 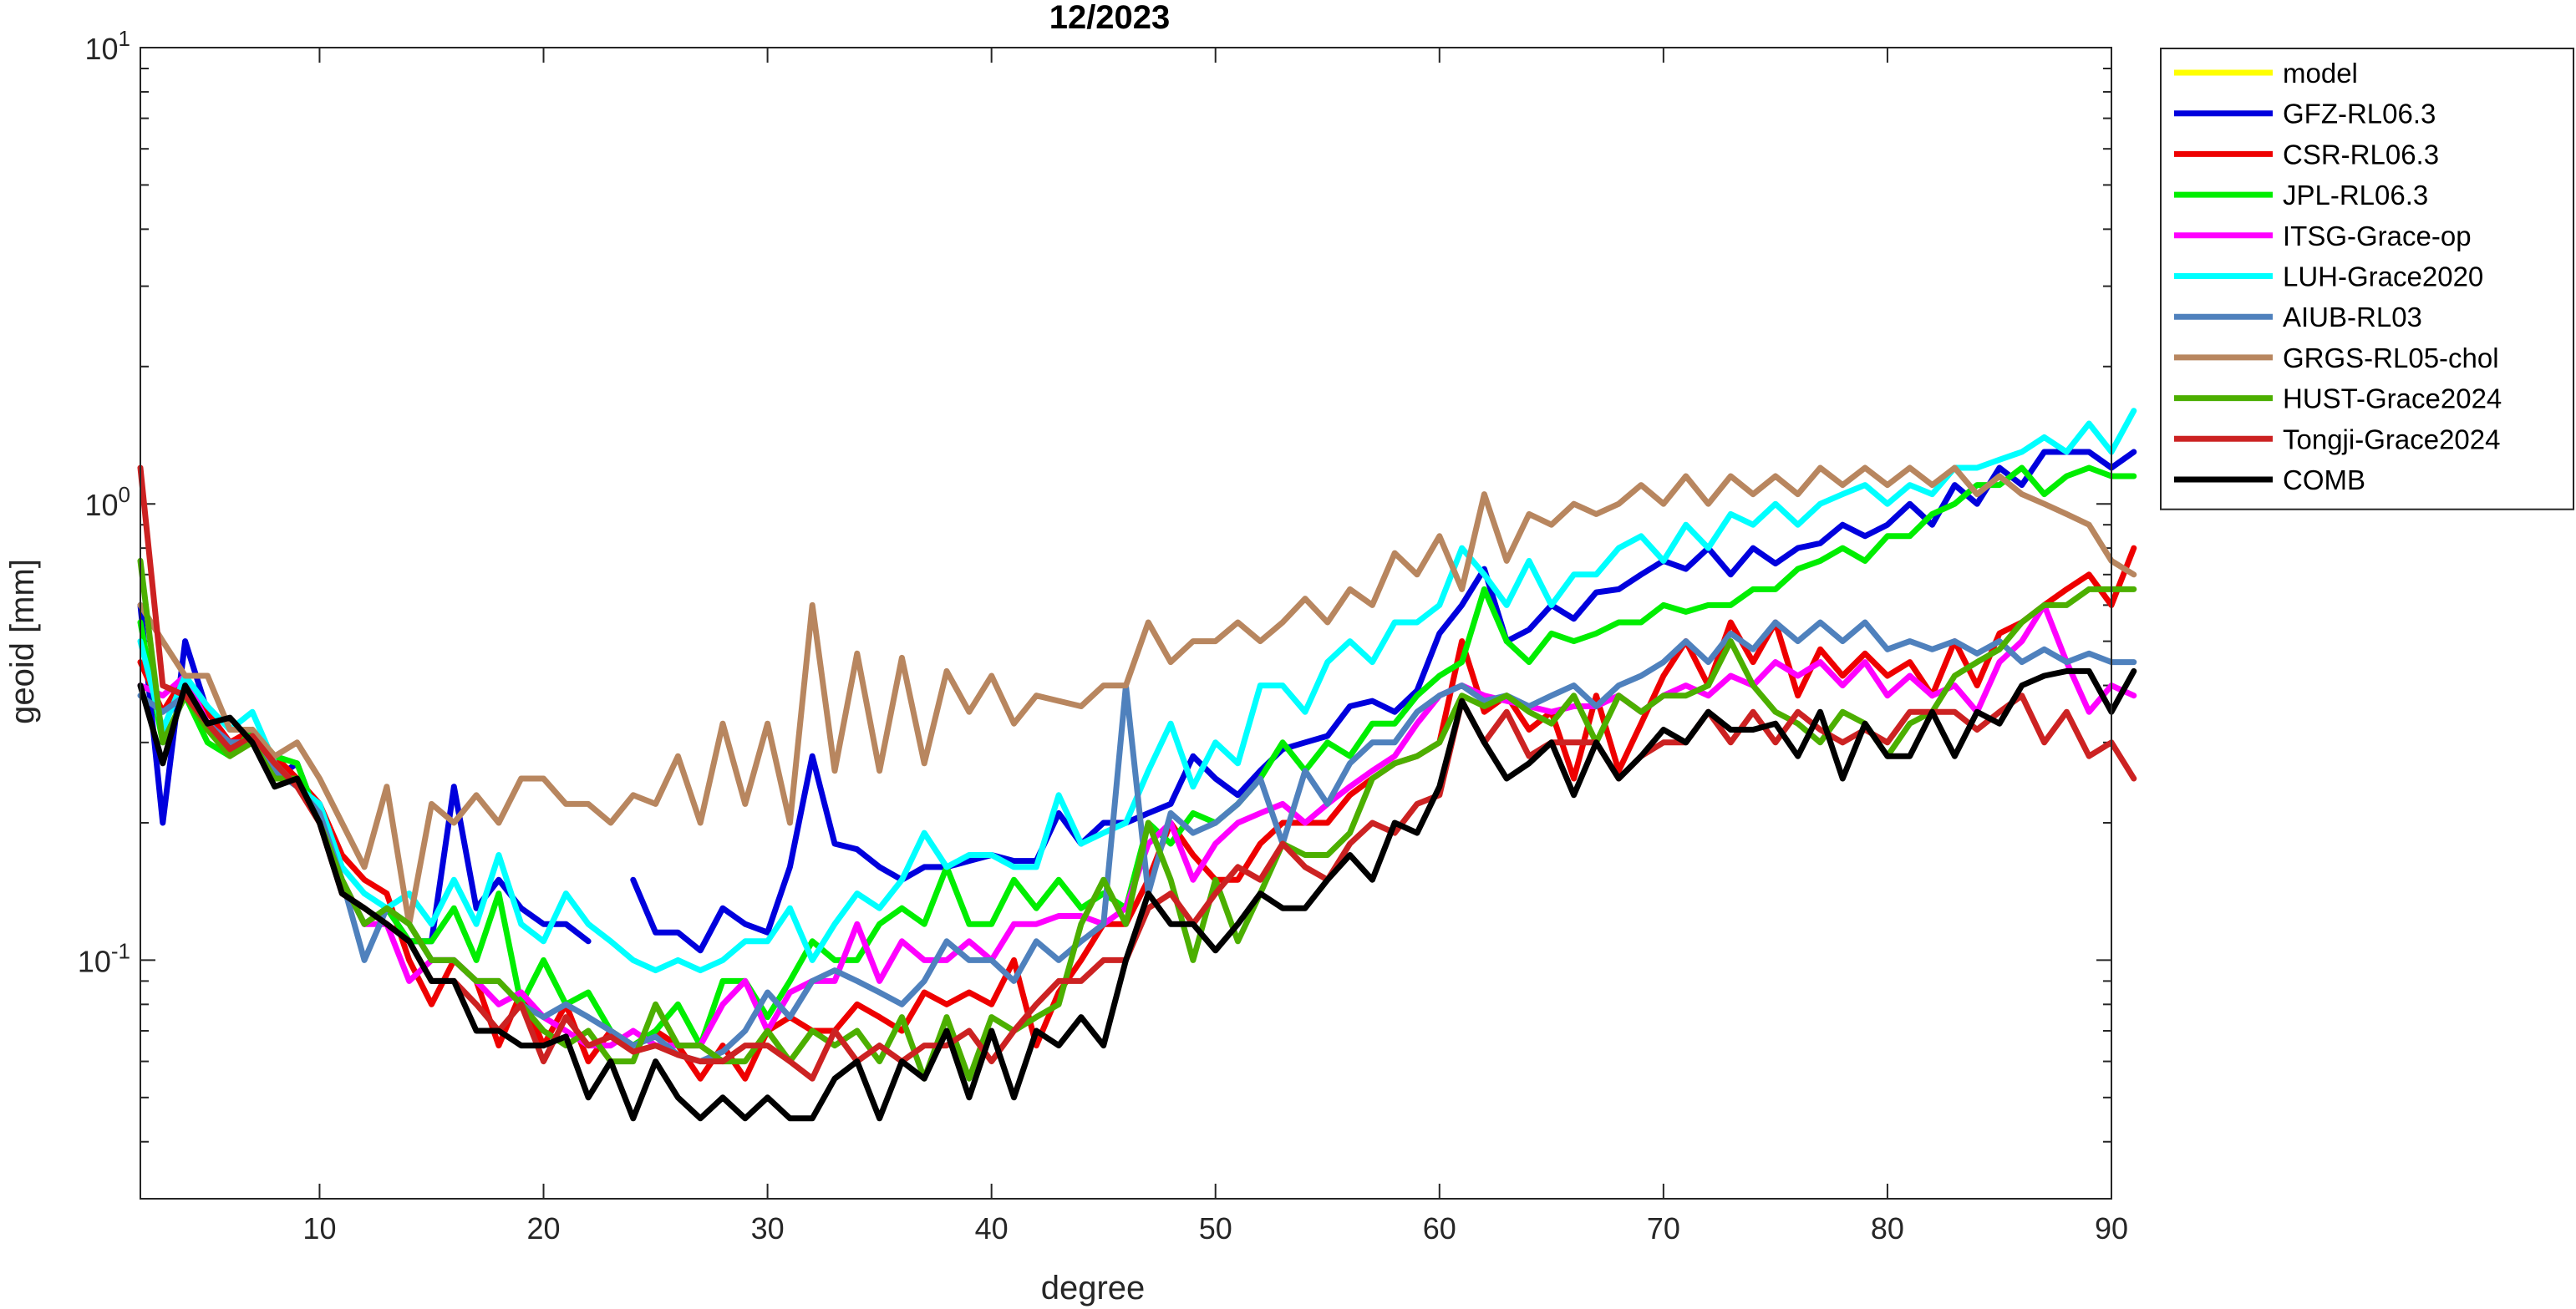 What do you see at coordinates (543, 1228) in the screenshot?
I see `x-tick-label: 20` at bounding box center [543, 1228].